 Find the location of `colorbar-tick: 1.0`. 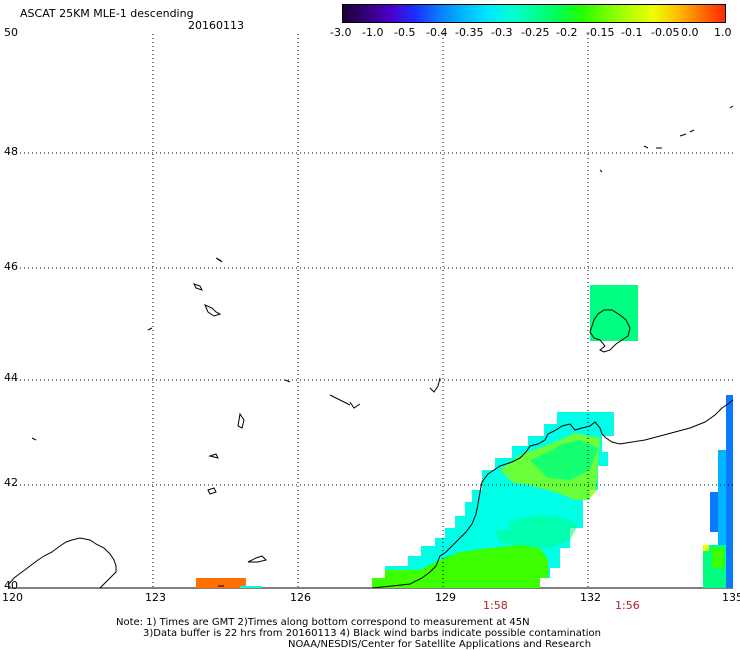

colorbar-tick: 1.0 is located at coordinates (723, 32).